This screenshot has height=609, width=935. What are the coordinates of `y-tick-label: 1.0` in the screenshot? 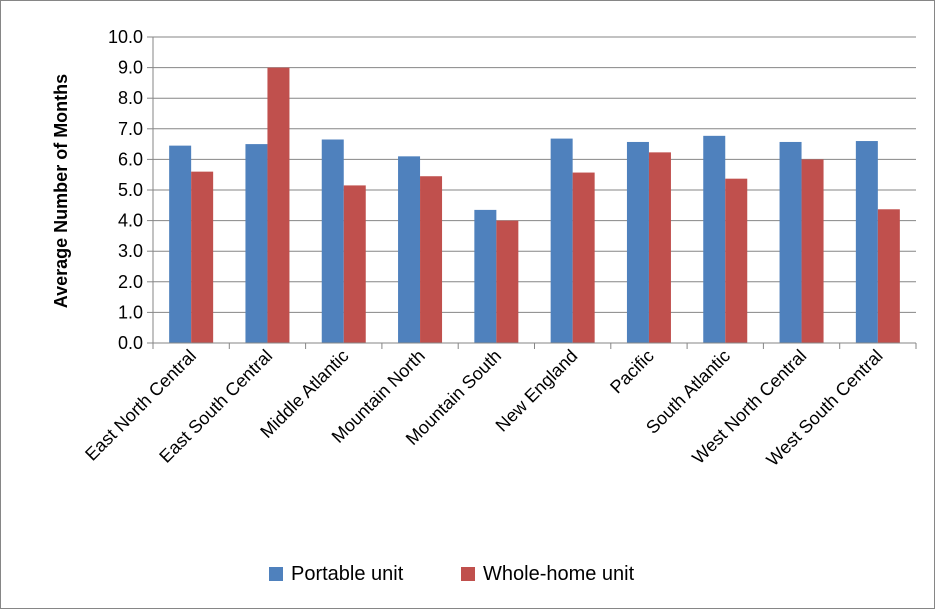 It's located at (130, 312).